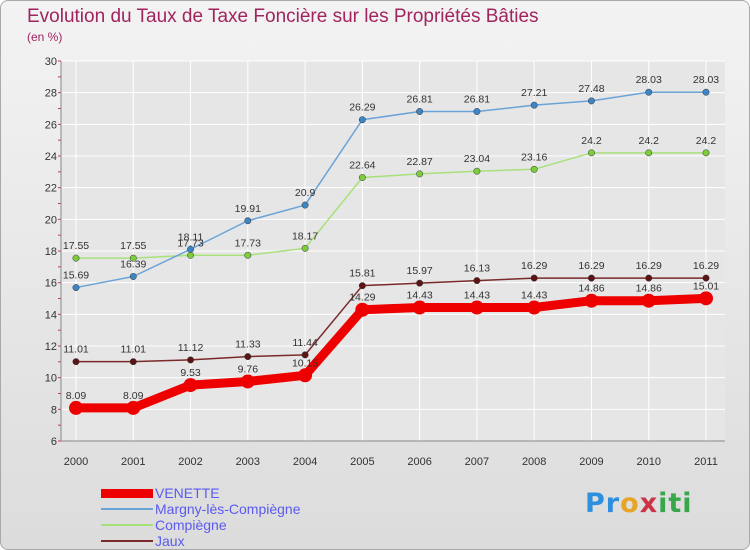 The width and height of the screenshot is (750, 550). Describe the element at coordinates (51, 125) in the screenshot. I see `y-tick-label: 26` at that location.